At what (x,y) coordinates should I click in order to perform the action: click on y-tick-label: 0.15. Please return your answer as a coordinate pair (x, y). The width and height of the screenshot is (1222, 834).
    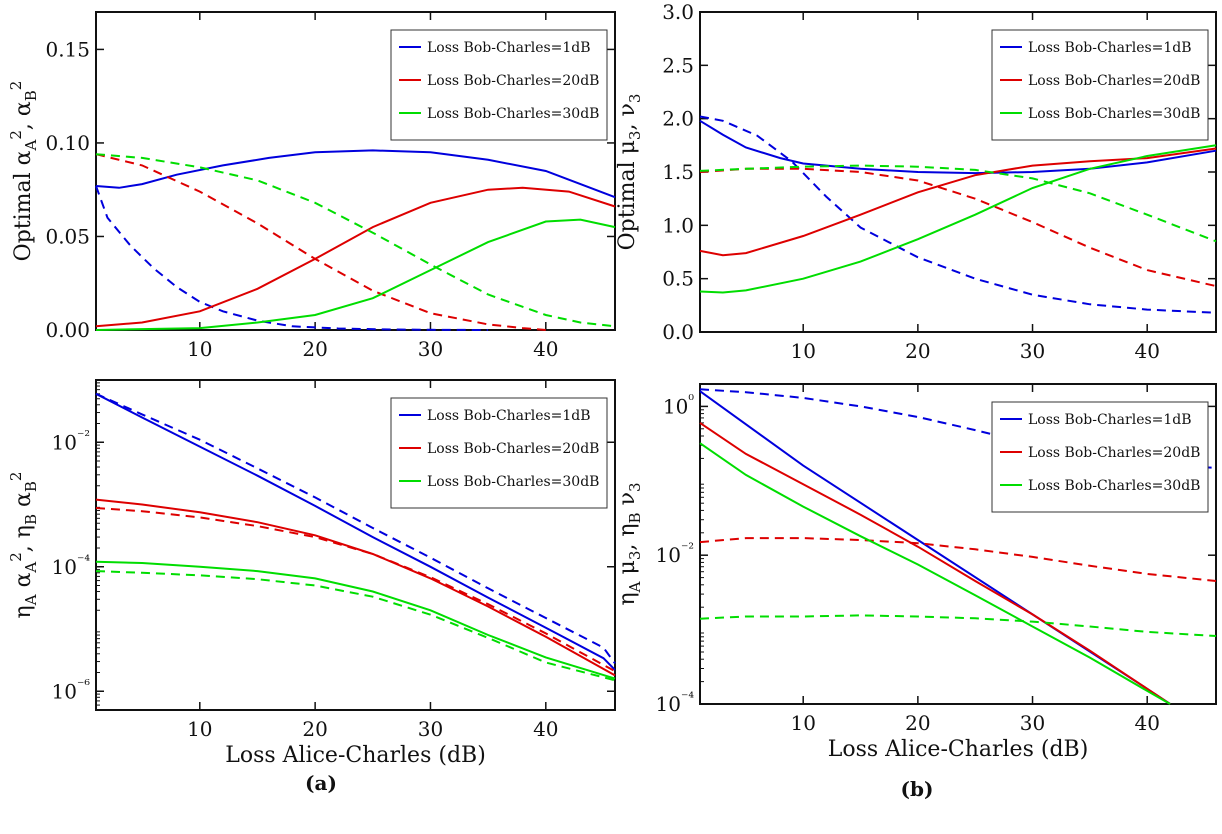
    Looking at the image, I should click on (67, 49).